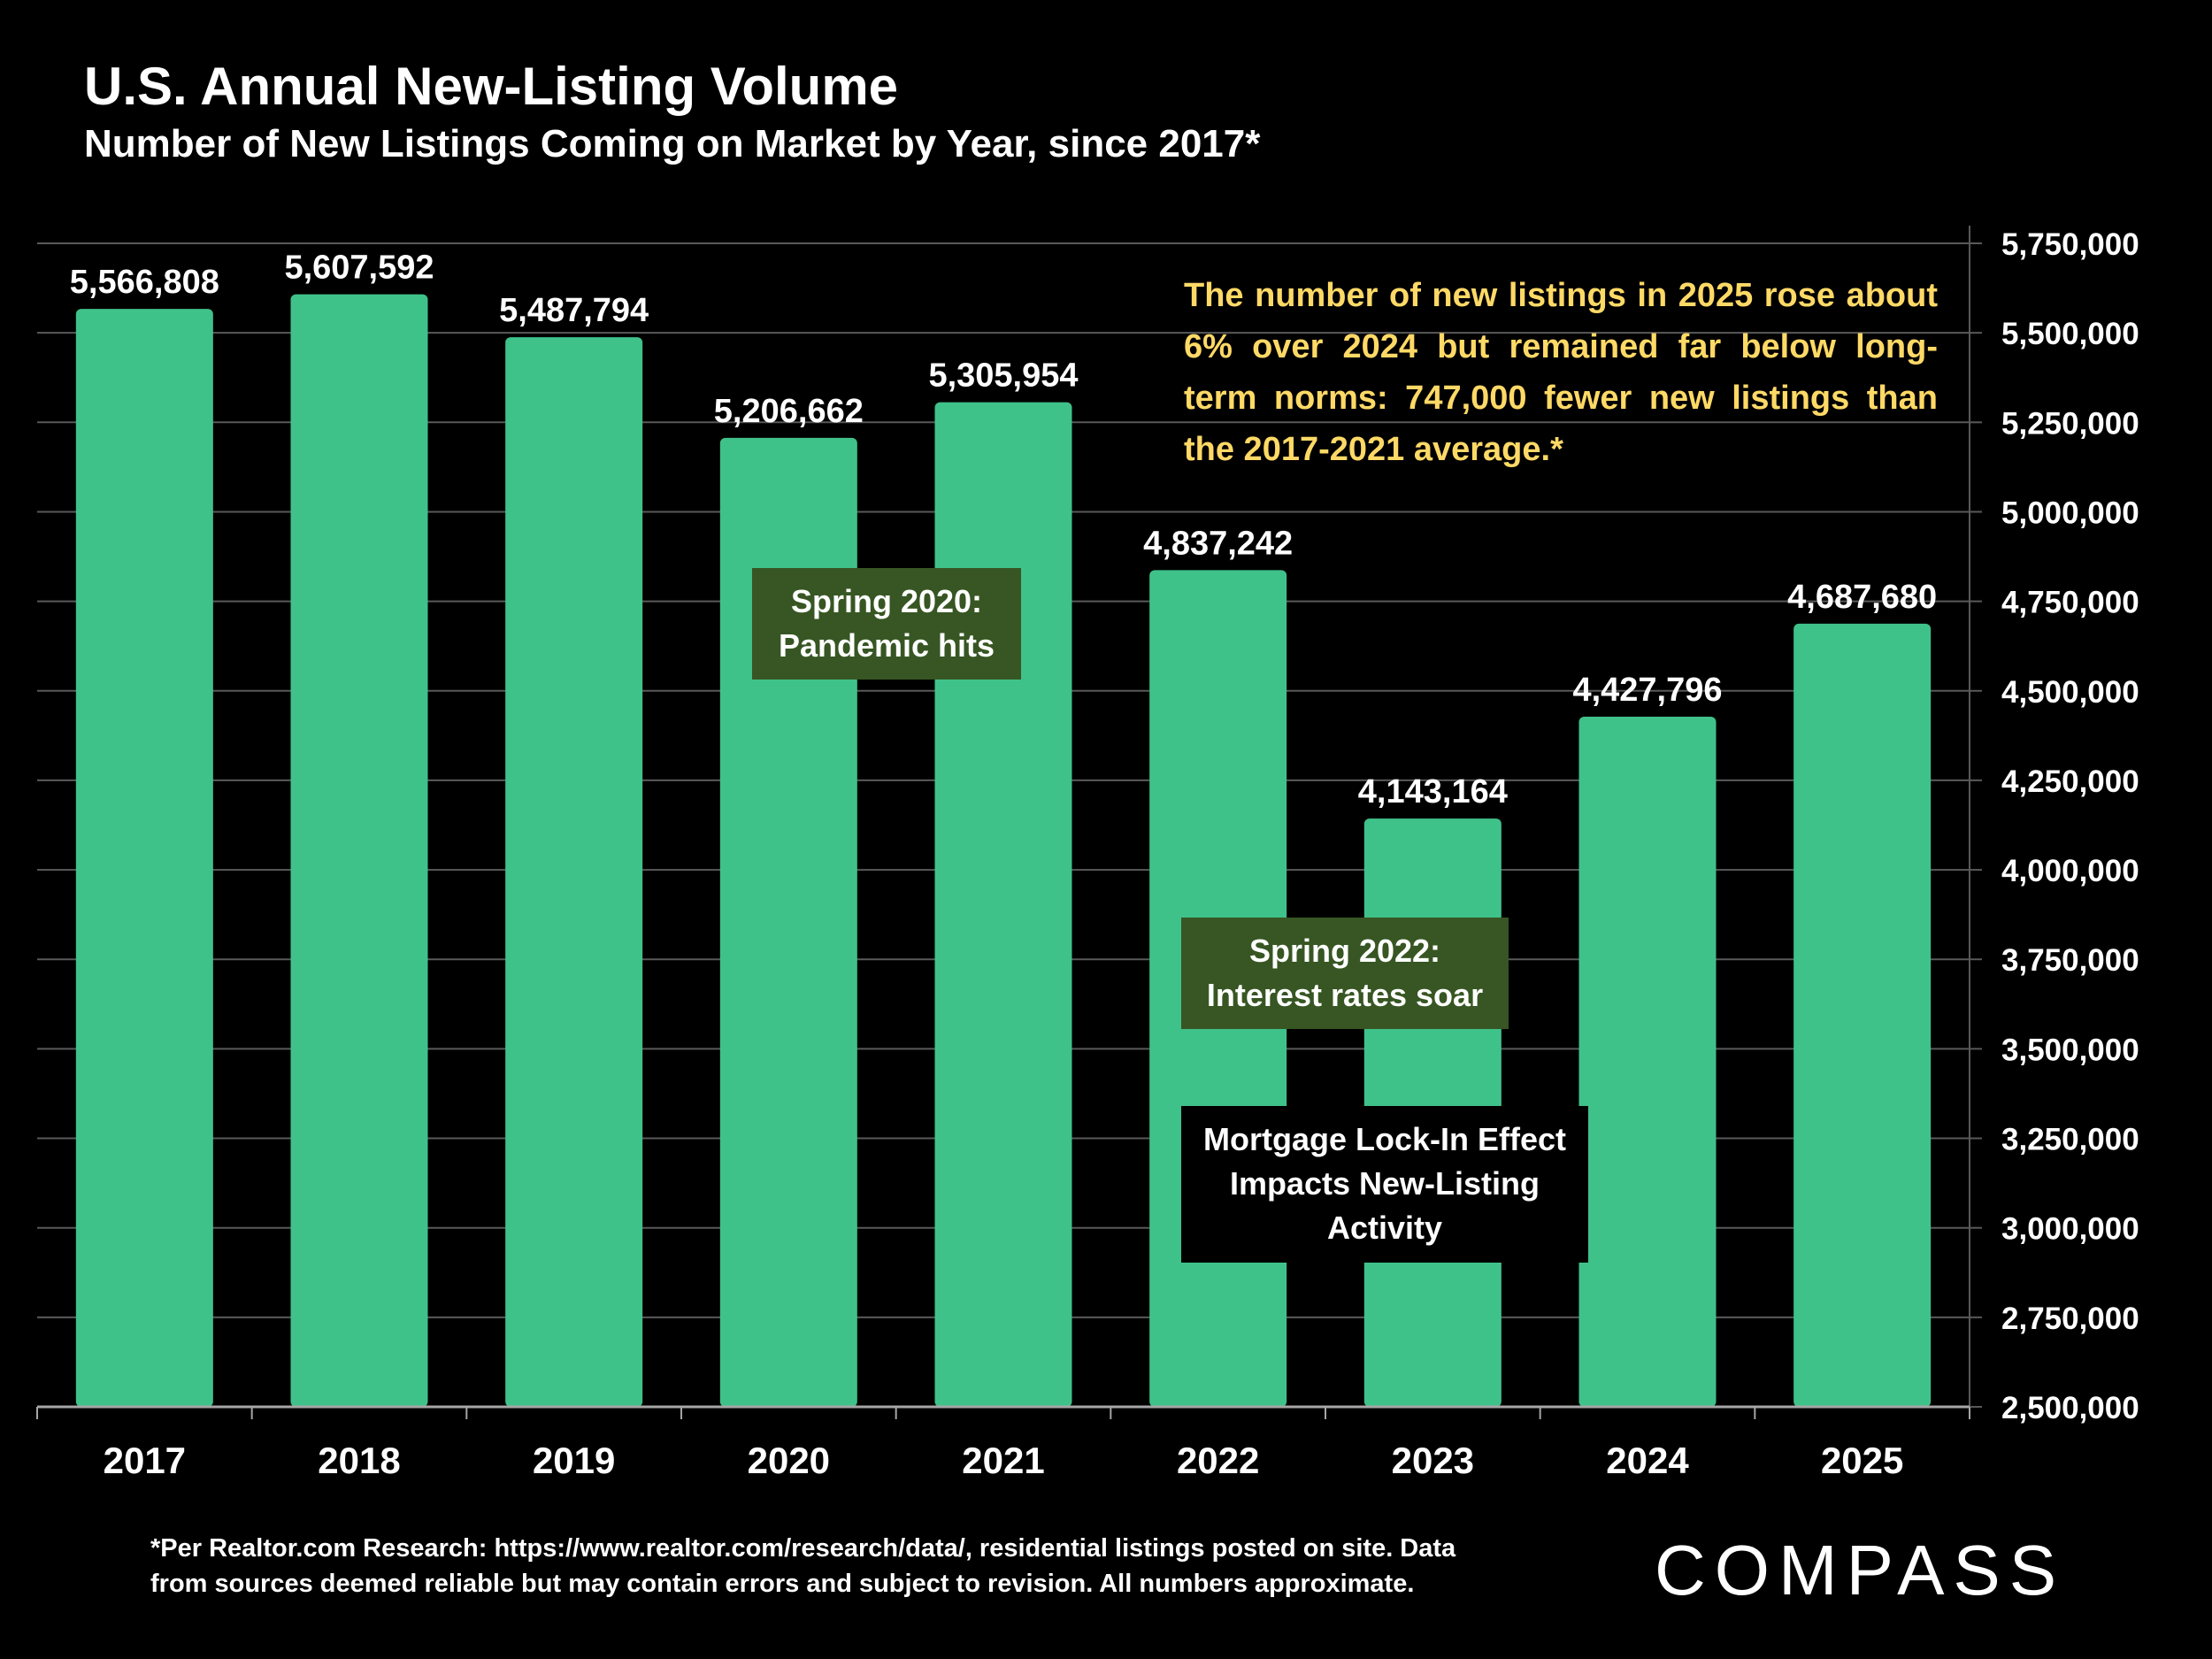  What do you see at coordinates (1647, 691) in the screenshot?
I see `value-label-2024: 4,427,796` at bounding box center [1647, 691].